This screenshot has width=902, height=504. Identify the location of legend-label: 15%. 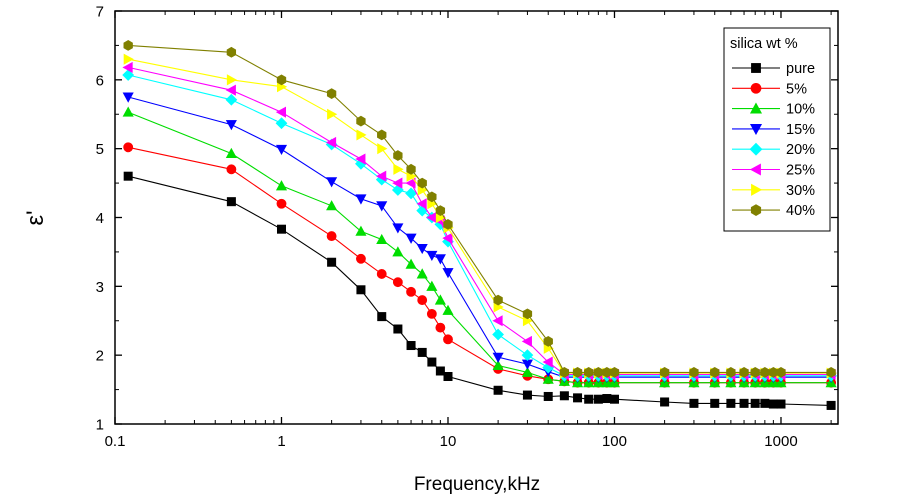
(800, 130).